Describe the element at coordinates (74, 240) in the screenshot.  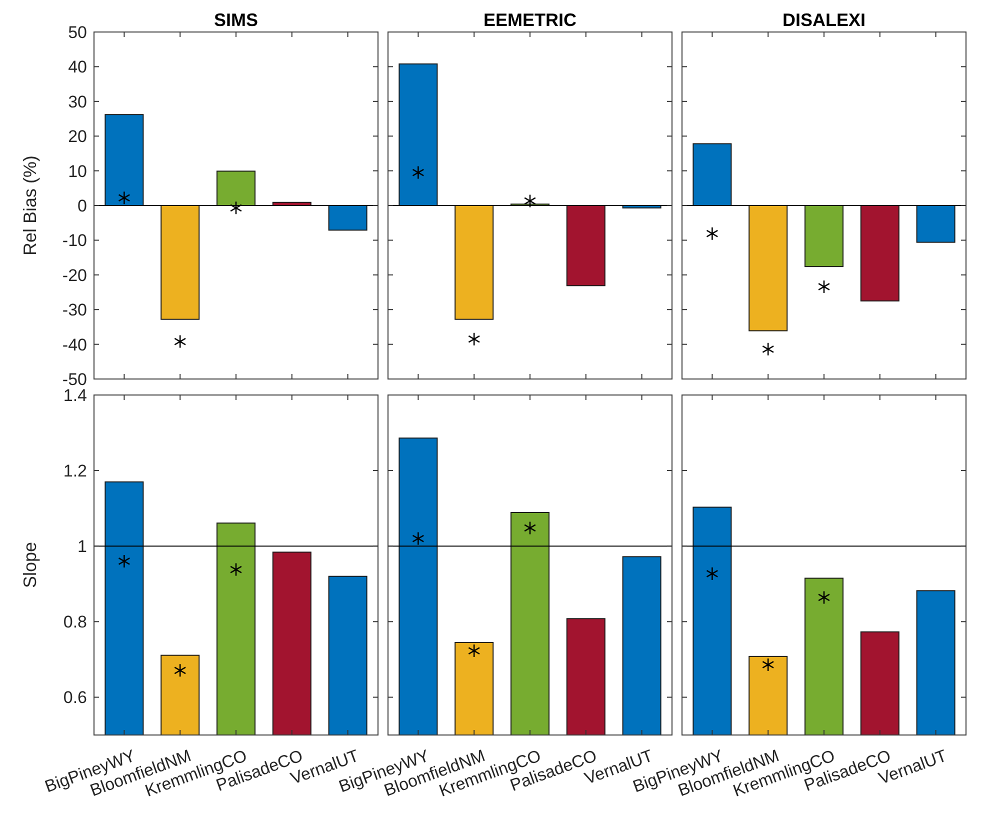
I see `y-tick-label: -10` at that location.